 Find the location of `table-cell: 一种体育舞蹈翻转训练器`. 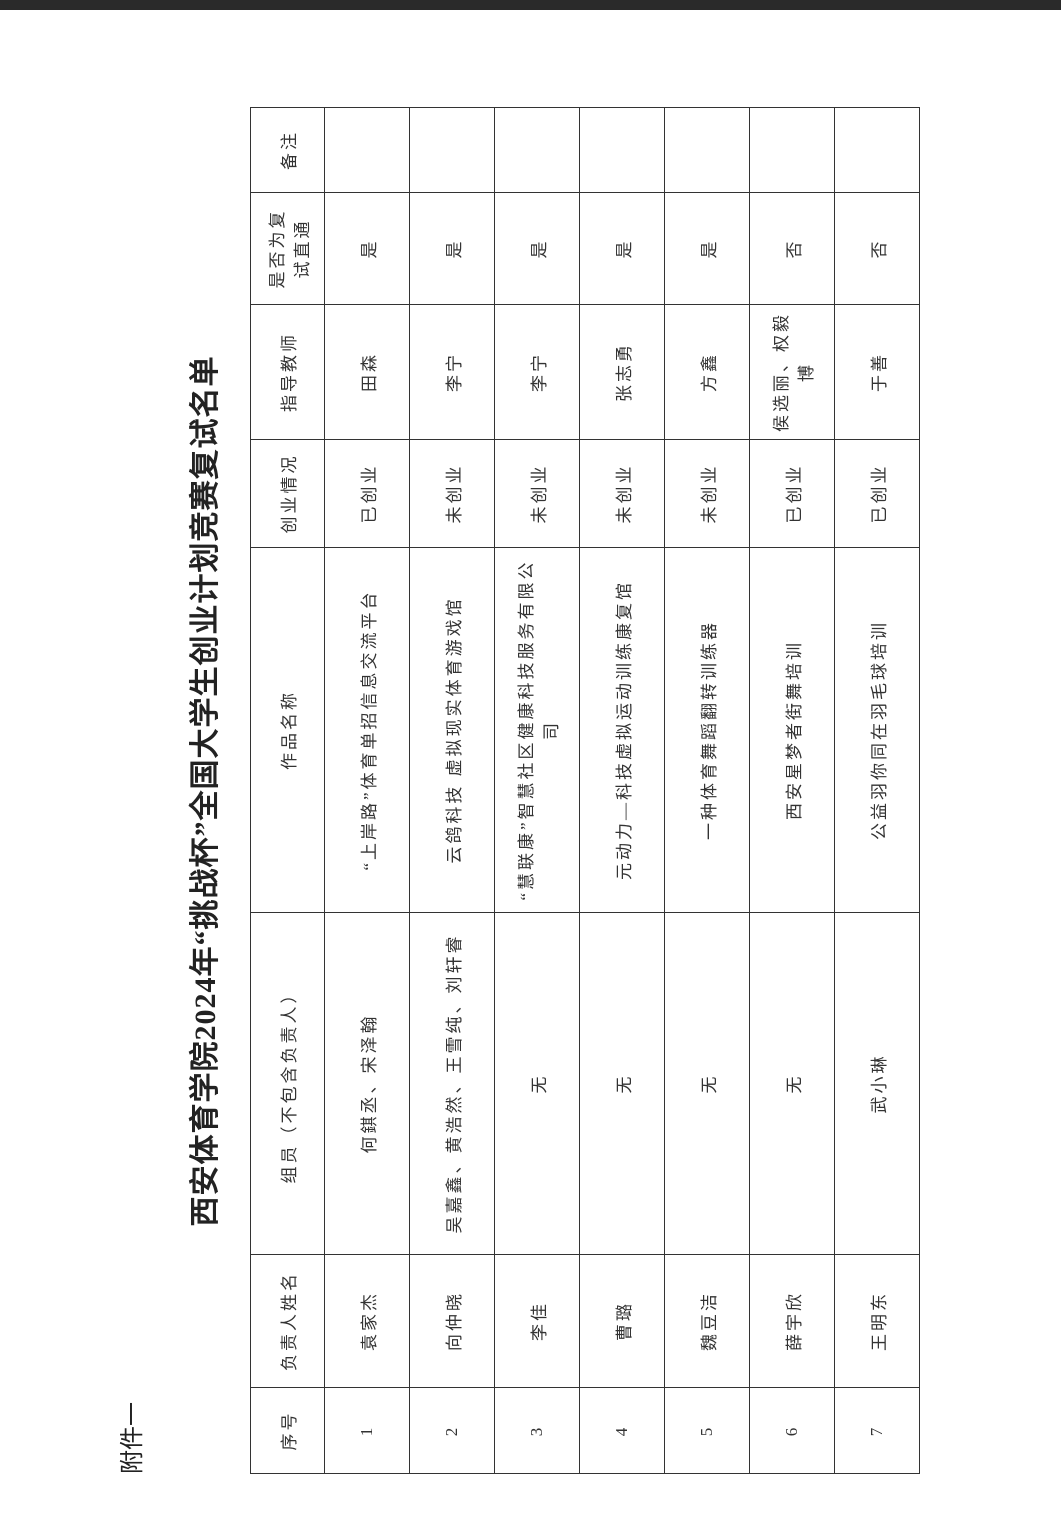

table-cell: 一种体育舞蹈翻转训练器 is located at coordinates (707, 730).